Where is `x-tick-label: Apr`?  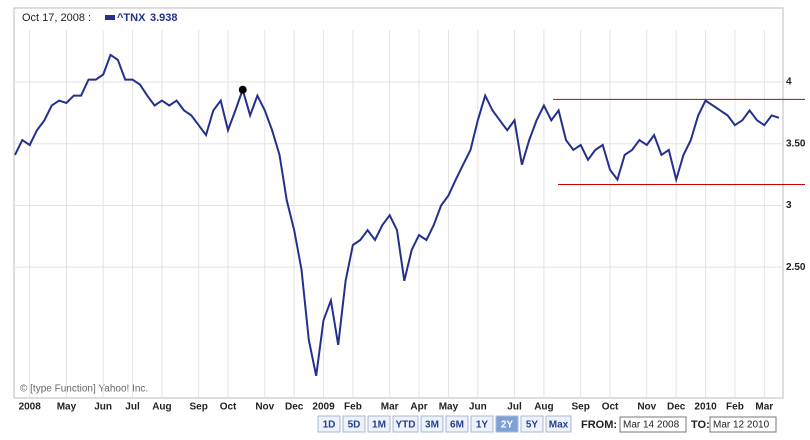
x-tick-label: Apr is located at coordinates (418, 407).